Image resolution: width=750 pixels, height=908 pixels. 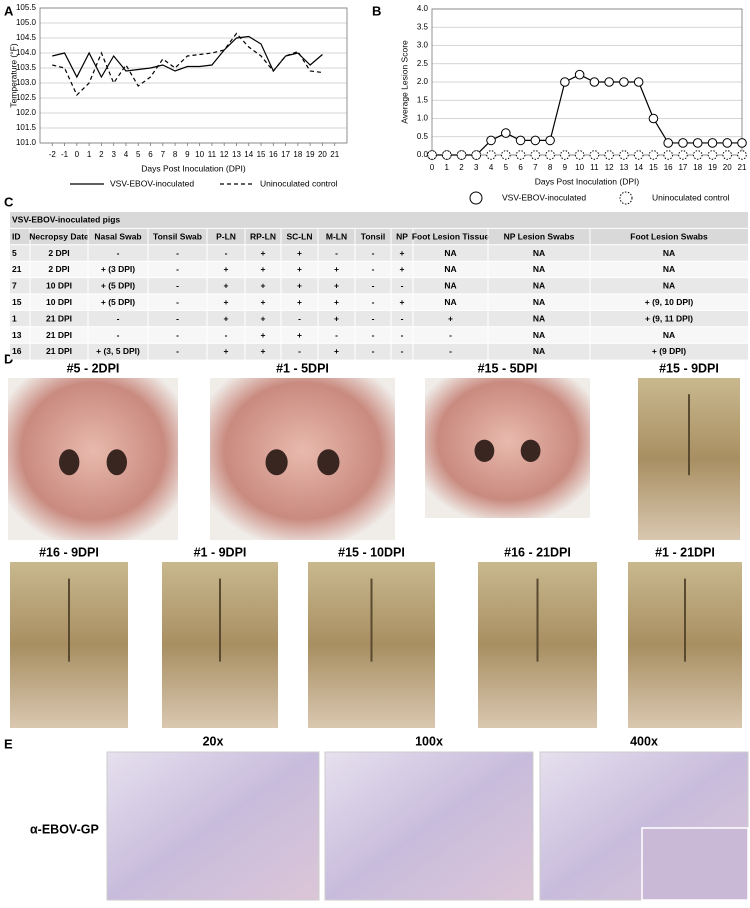 What do you see at coordinates (14, 318) in the screenshot?
I see `table-cell: 1` at bounding box center [14, 318].